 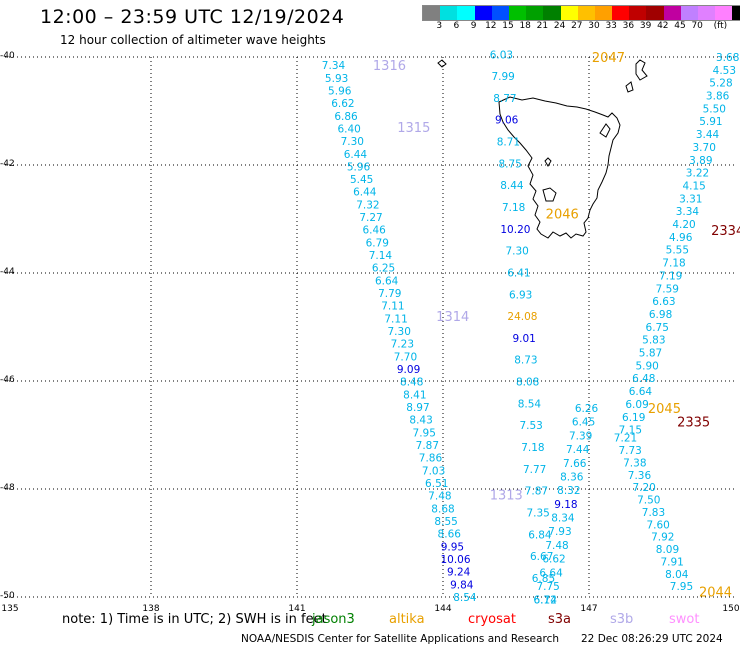 What do you see at coordinates (7, 380) in the screenshot?
I see `latitude-label: -46` at bounding box center [7, 380].